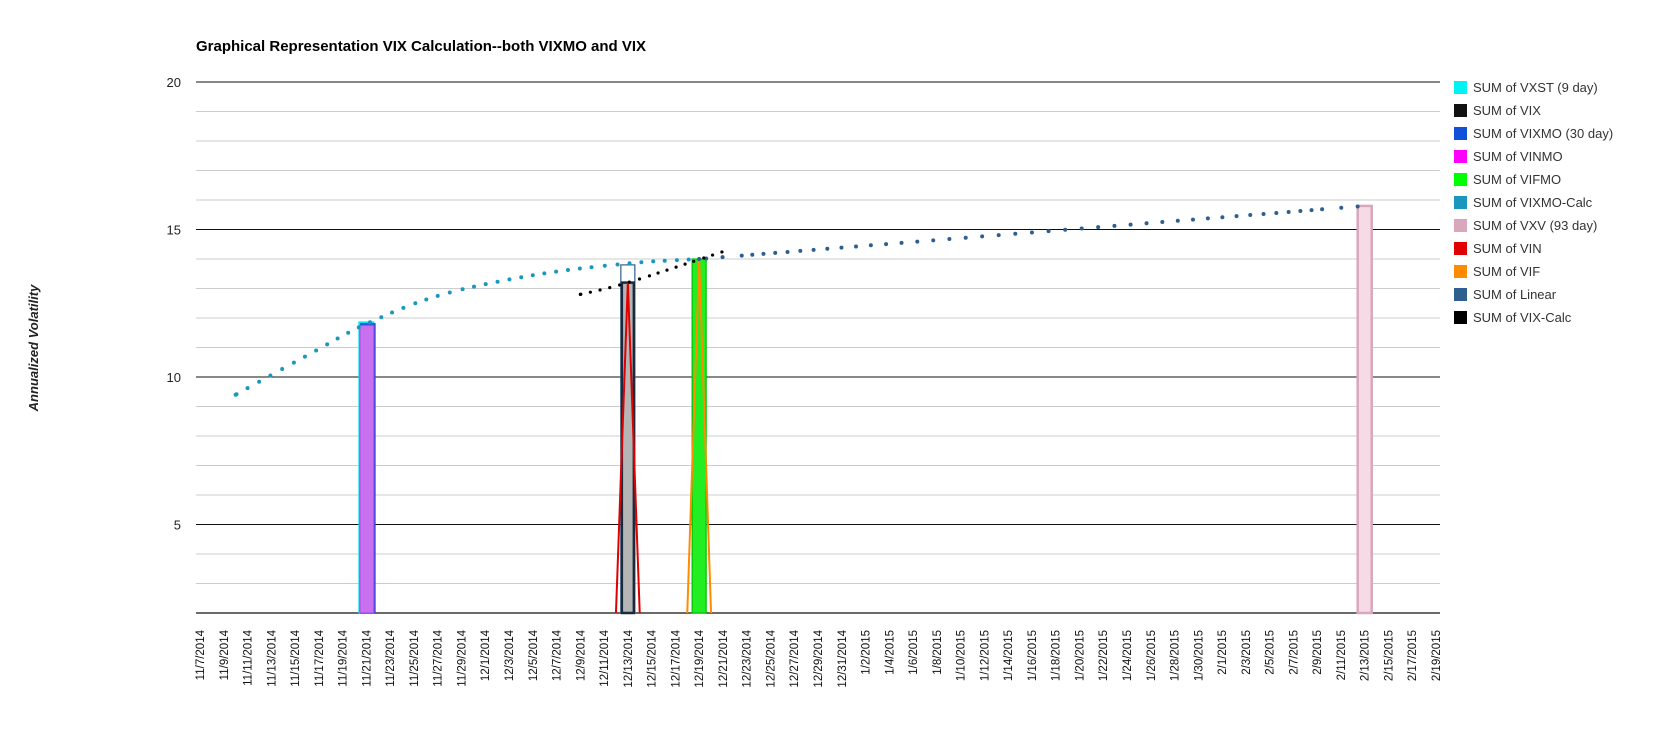 The height and width of the screenshot is (735, 1655). I want to click on legend-label: SUM of VXV (93 day), so click(1535, 225).